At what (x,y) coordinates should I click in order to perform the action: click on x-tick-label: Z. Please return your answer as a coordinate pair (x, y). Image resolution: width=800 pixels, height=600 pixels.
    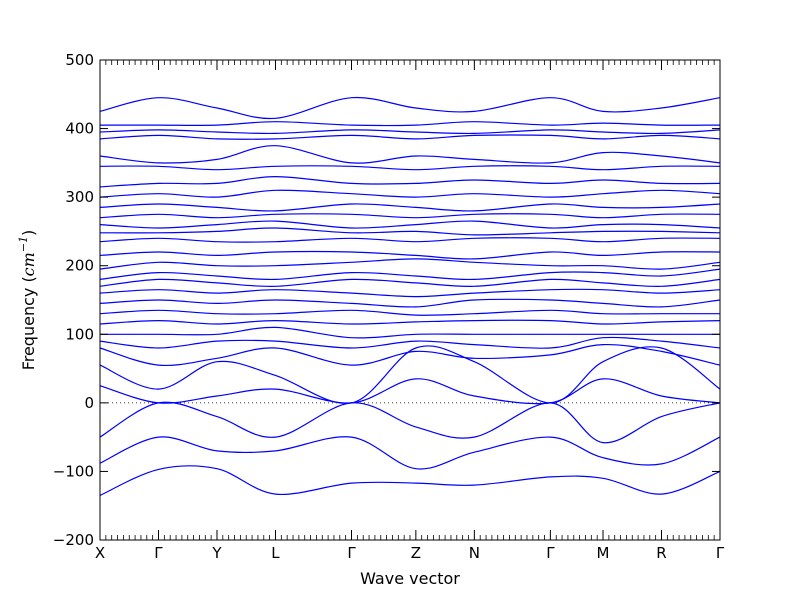
    Looking at the image, I should click on (416, 553).